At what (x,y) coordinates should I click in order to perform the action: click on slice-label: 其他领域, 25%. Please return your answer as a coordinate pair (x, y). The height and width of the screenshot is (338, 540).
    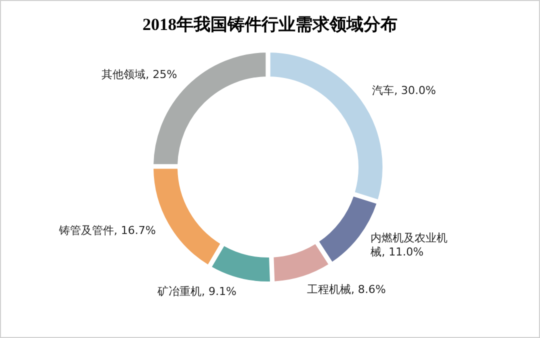
    Looking at the image, I should click on (140, 75).